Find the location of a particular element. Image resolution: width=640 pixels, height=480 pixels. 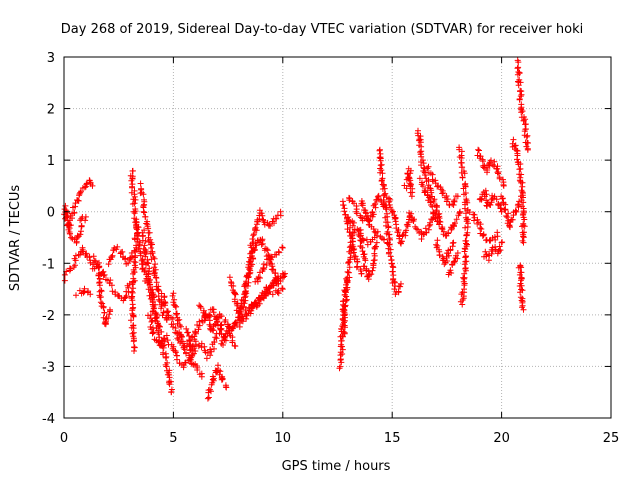

y-tick-label: 2 is located at coordinates (51, 110).